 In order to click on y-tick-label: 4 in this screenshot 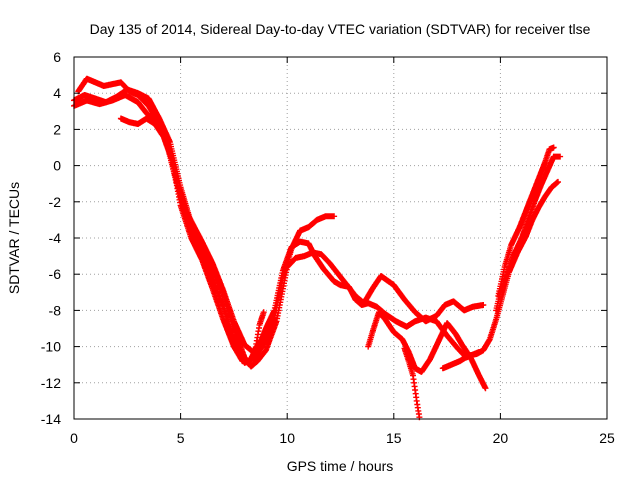, I will do `click(57, 93)`.